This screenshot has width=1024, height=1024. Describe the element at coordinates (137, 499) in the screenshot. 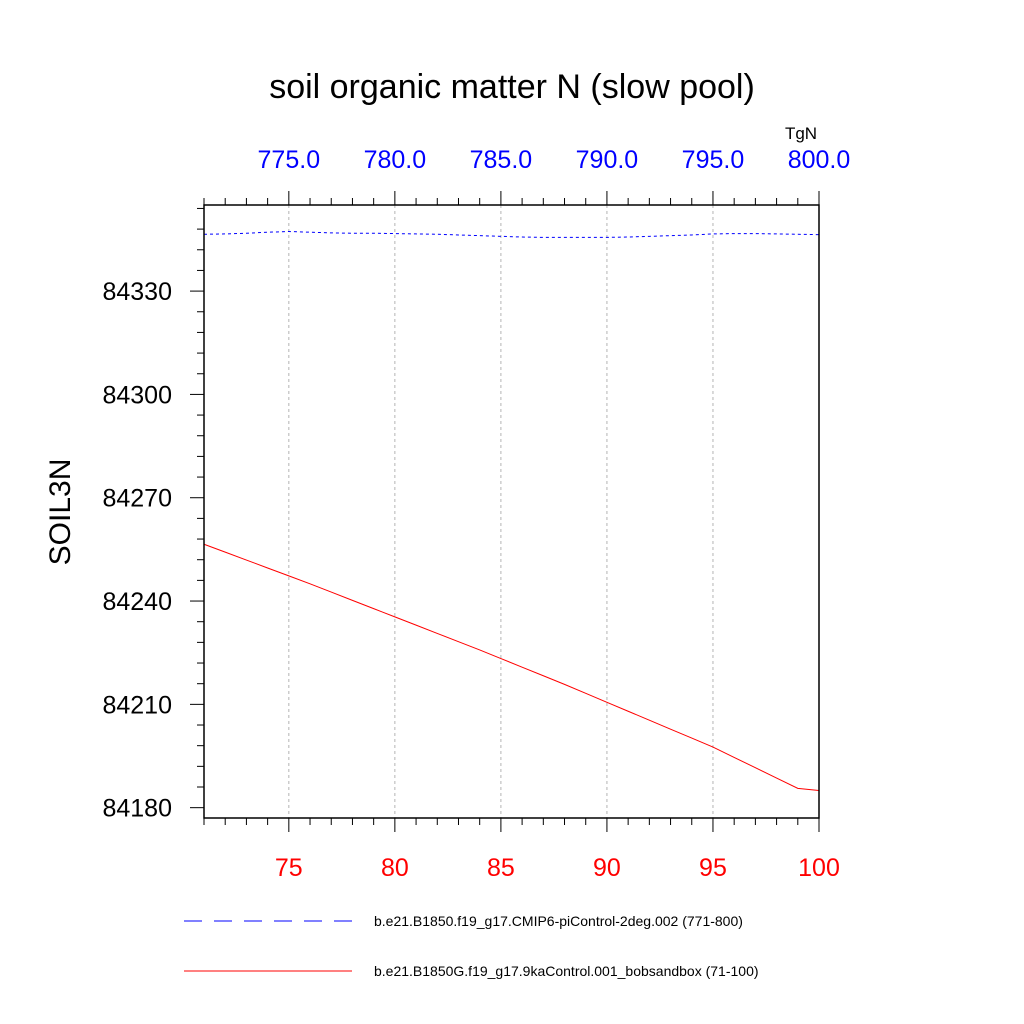

I see `y-tick-label: 84270` at that location.